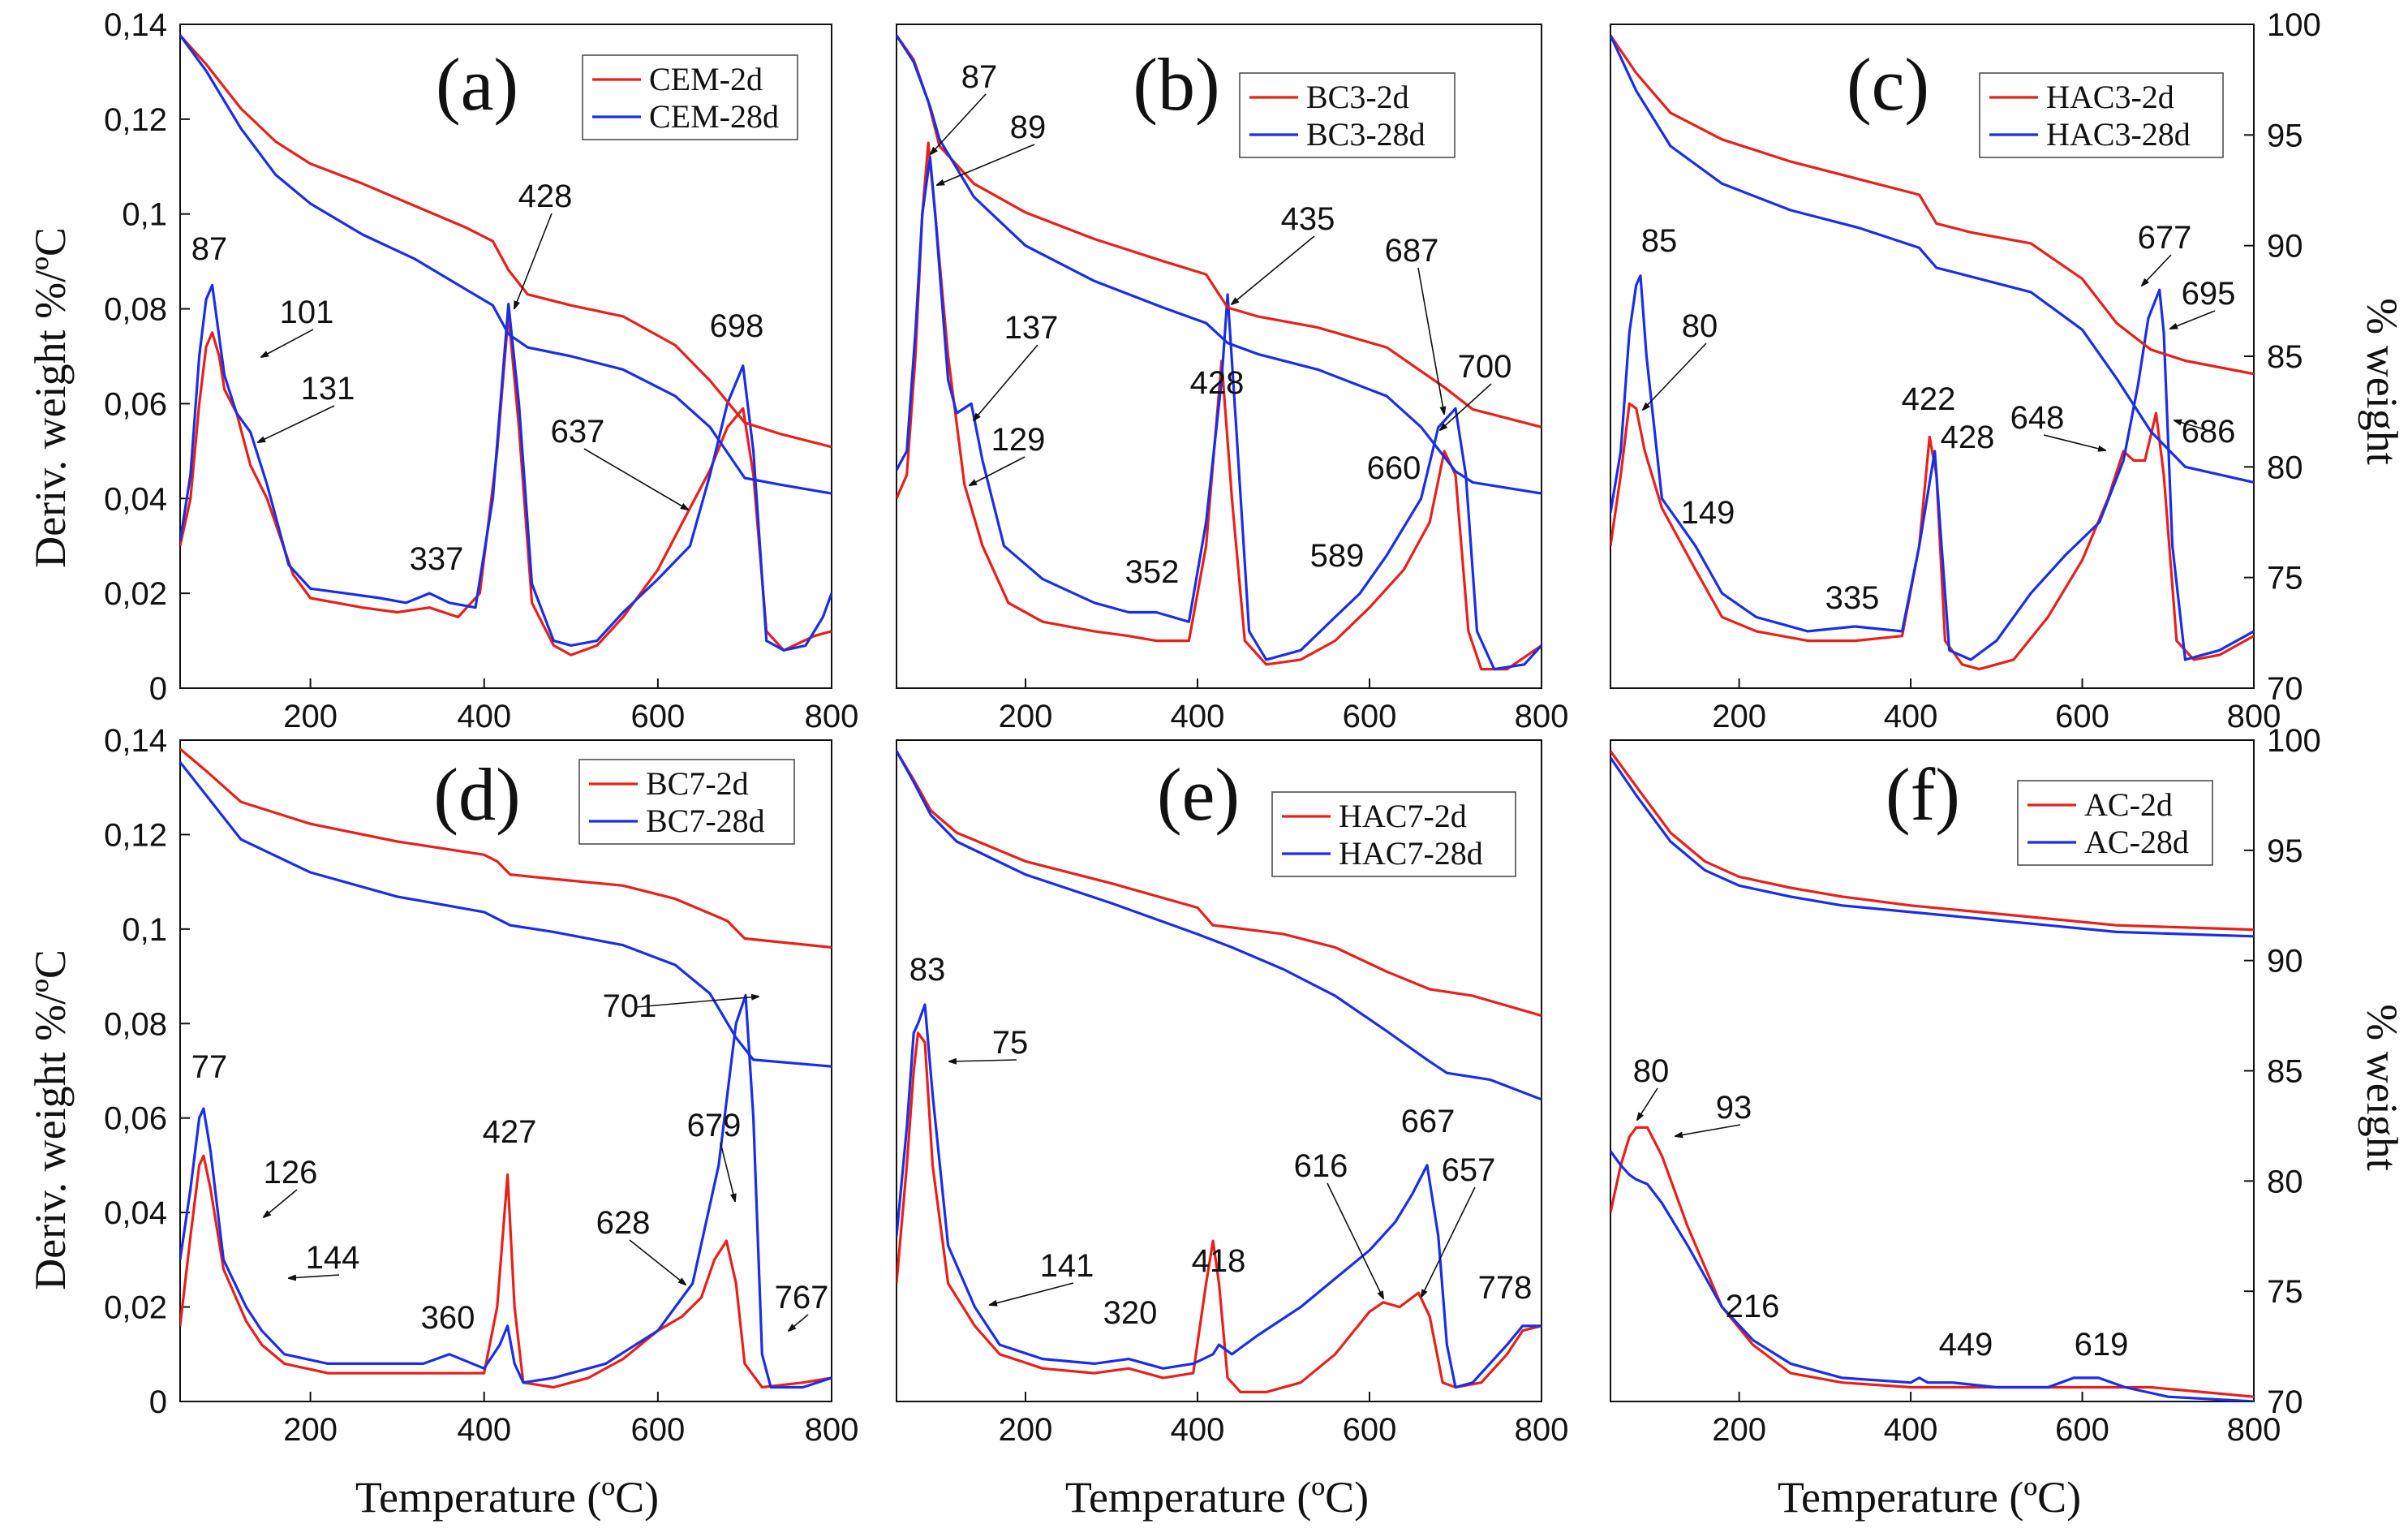 The image size is (2408, 1537). I want to click on peak-label: 619, so click(2102, 1345).